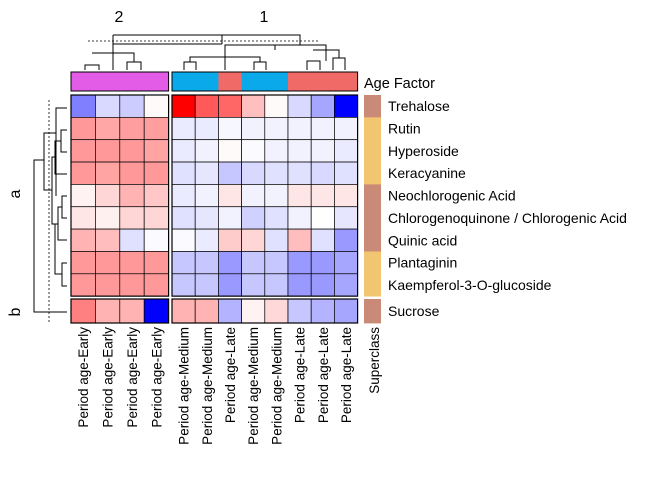  Describe the element at coordinates (470, 285) in the screenshot. I see `row-label: Kaempferol-3-O-glucoside` at that location.